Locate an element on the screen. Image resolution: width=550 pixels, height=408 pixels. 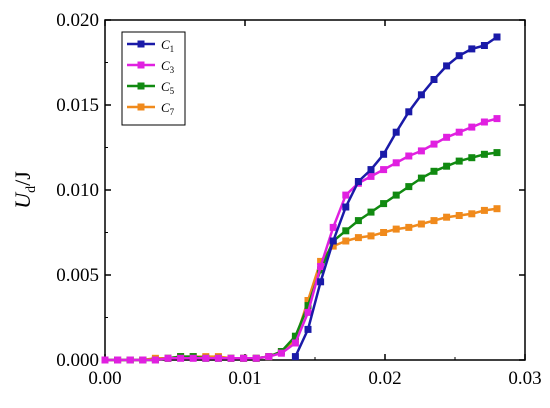
y-tick-label: 0.005 is located at coordinates (77, 275).